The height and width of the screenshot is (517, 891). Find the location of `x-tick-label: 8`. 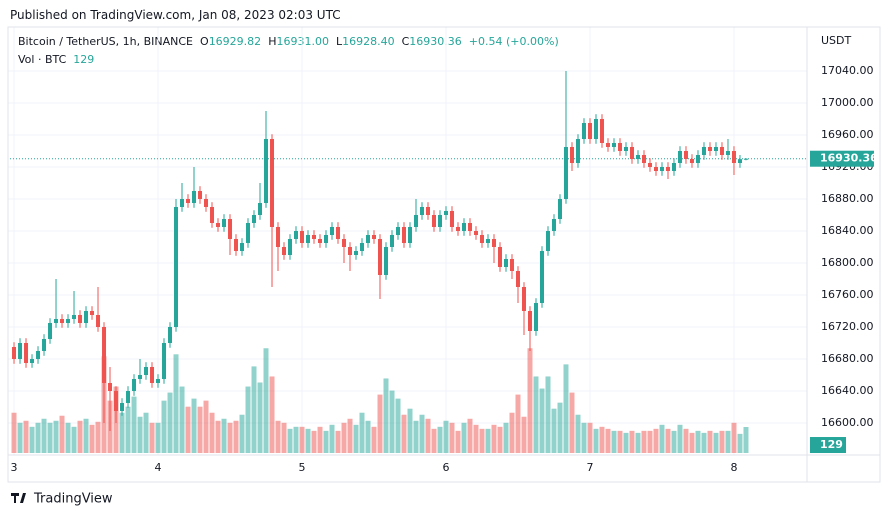

x-tick-label: 8 is located at coordinates (733, 467).